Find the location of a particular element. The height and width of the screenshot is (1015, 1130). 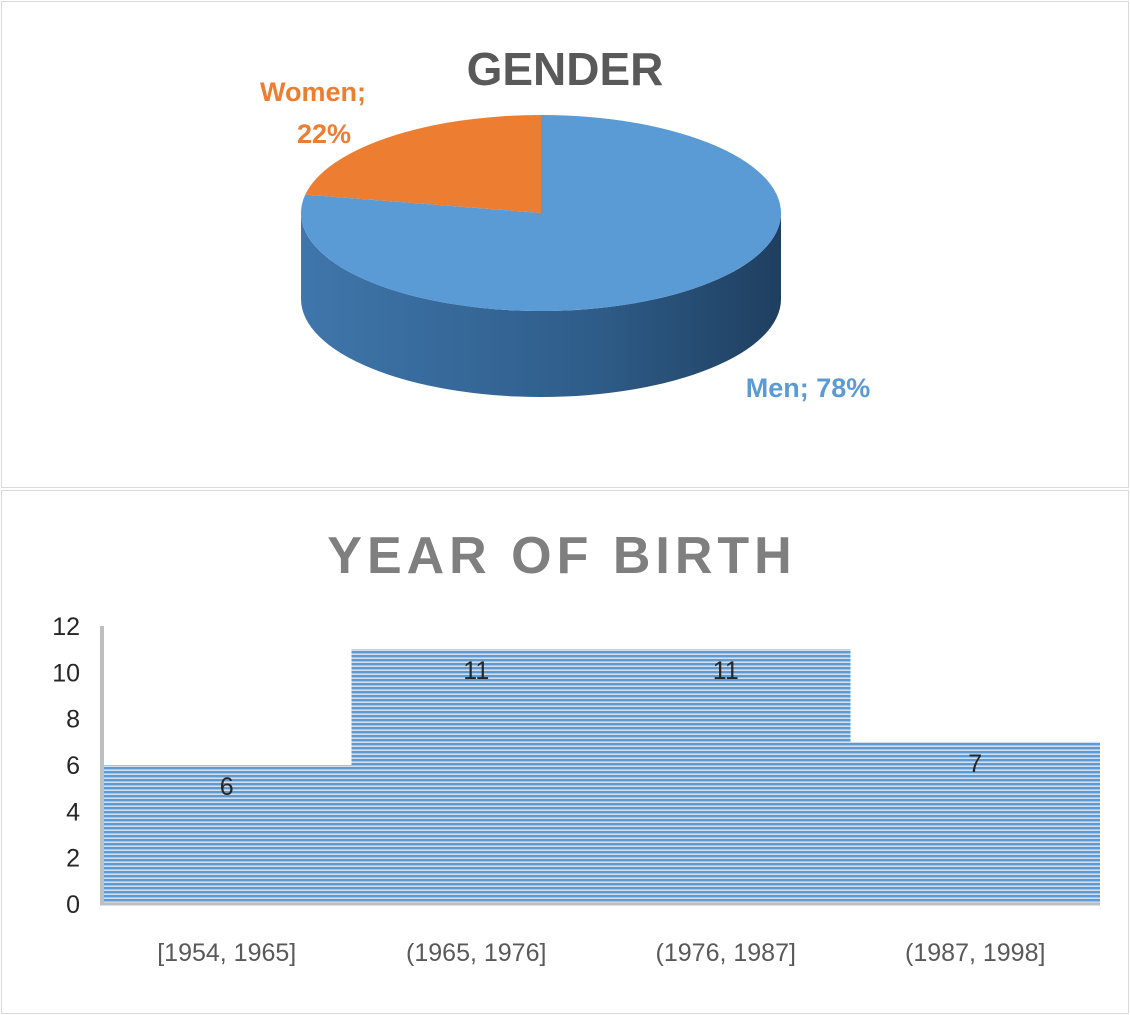

bar-data-label: 6 is located at coordinates (227, 787).